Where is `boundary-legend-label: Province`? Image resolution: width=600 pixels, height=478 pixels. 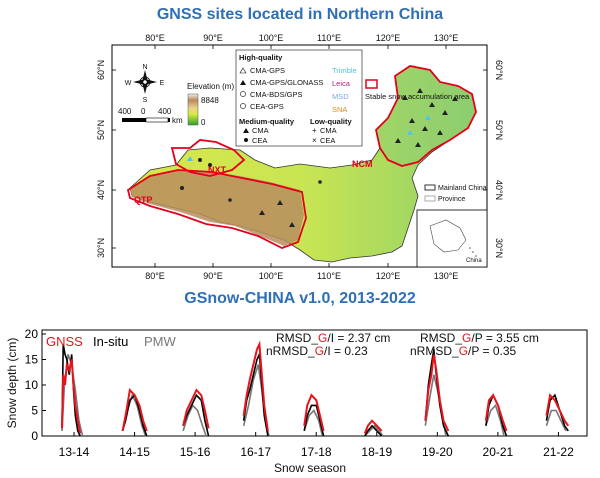
boundary-legend-label: Province is located at coordinates (451, 199).